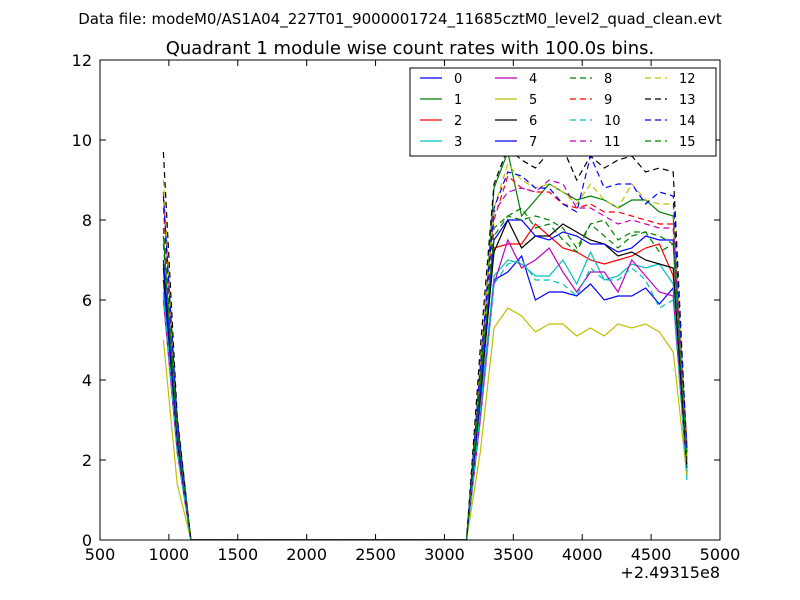 The image size is (800, 600). What do you see at coordinates (687, 121) in the screenshot?
I see `legend-label-14: 14` at bounding box center [687, 121].